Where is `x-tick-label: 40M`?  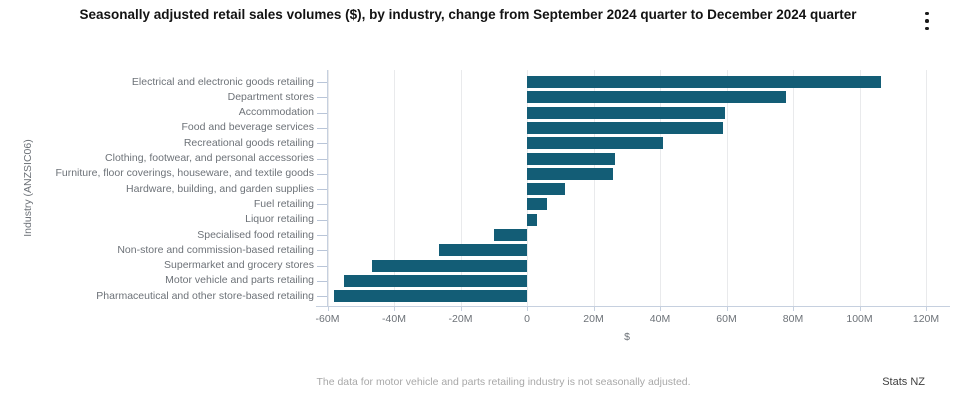
x-tick-label: 40M is located at coordinates (660, 319).